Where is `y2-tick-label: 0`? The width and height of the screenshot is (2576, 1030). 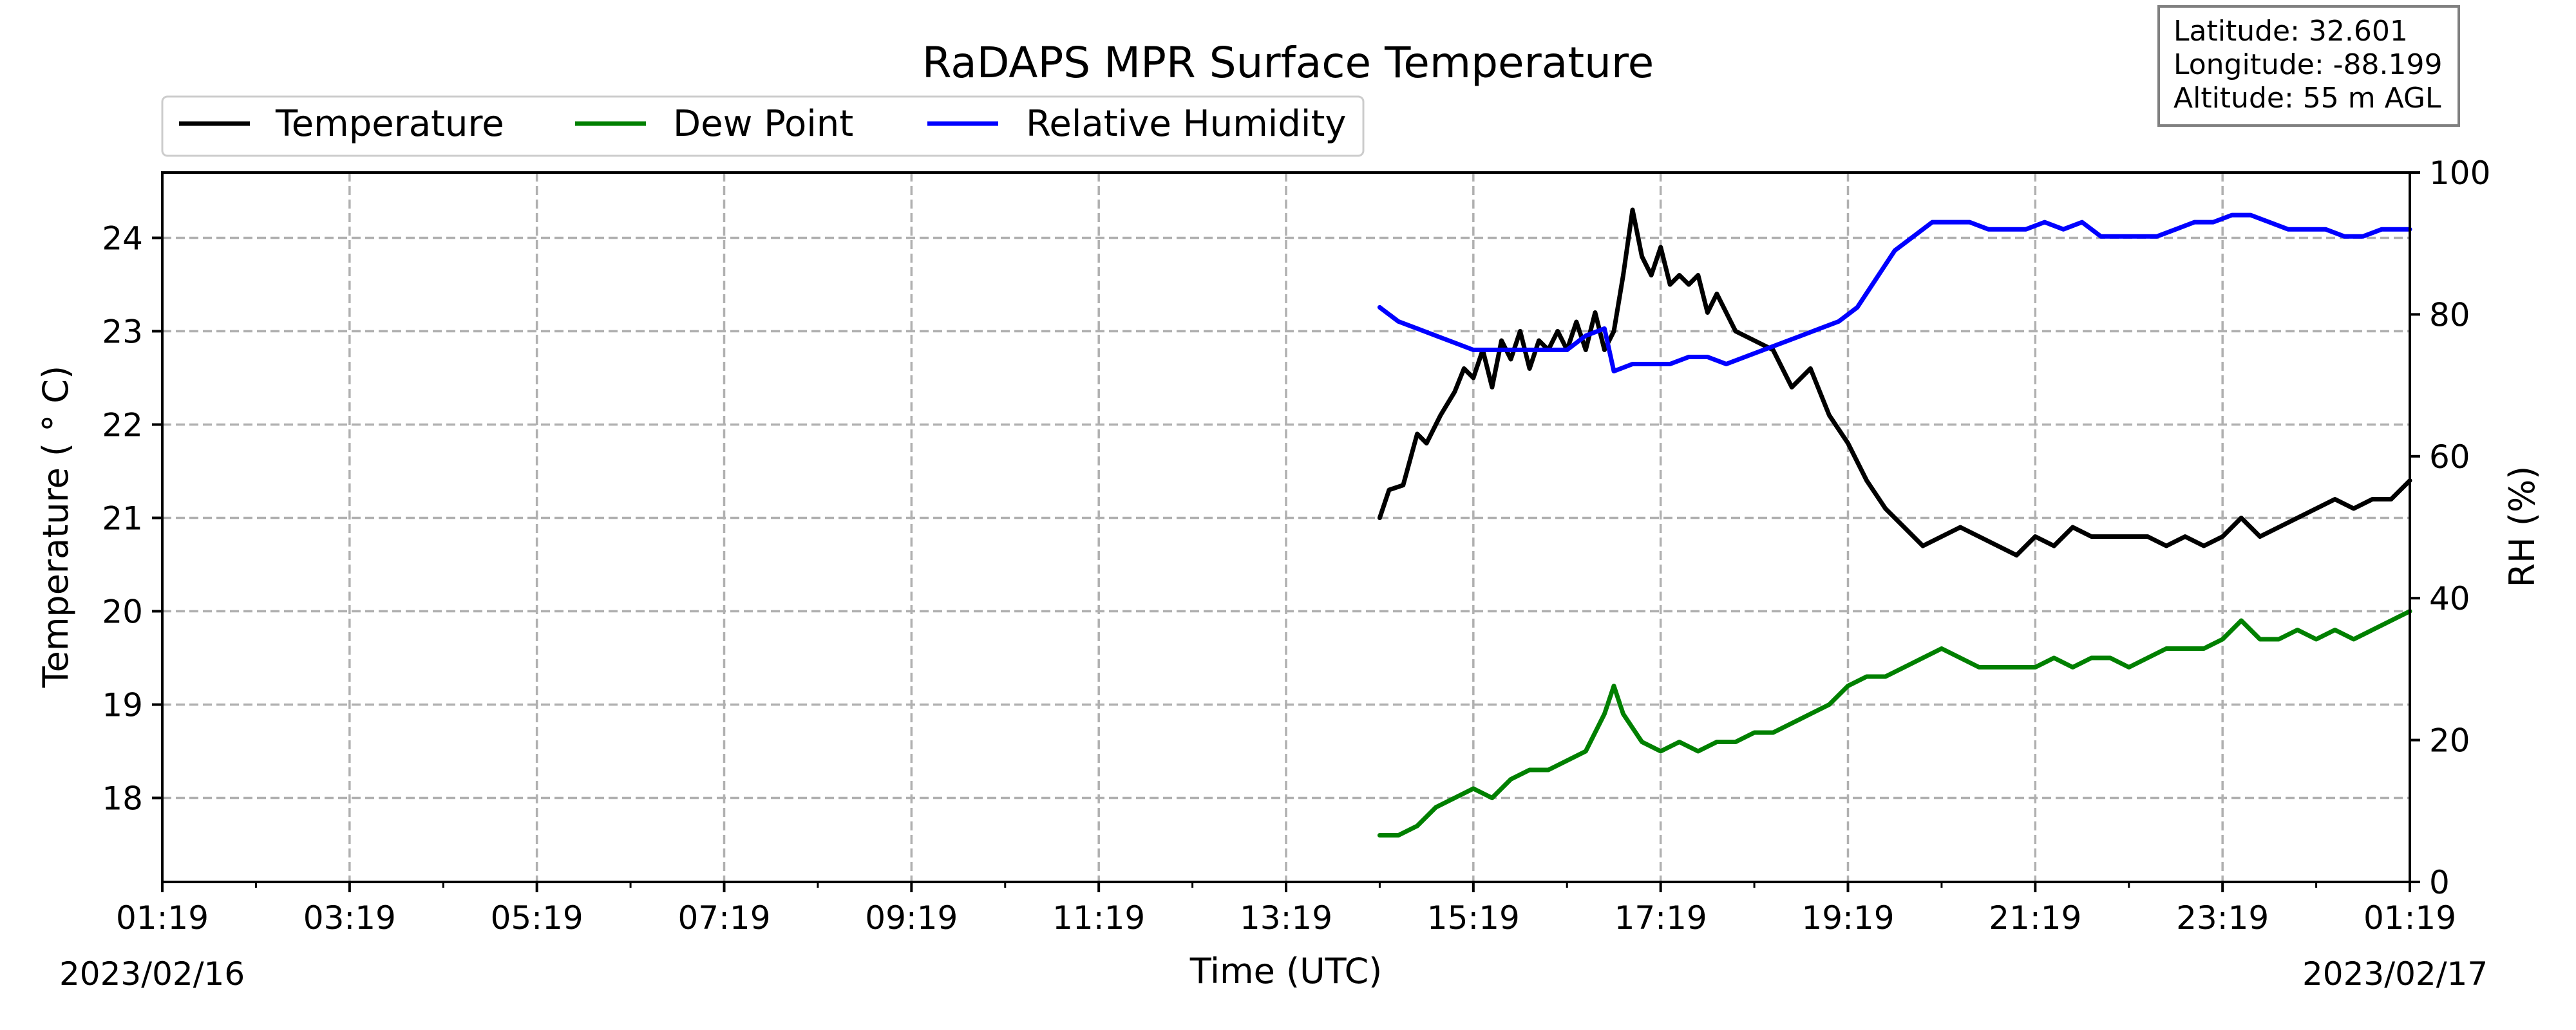 y2-tick-label: 0 is located at coordinates (2439, 883).